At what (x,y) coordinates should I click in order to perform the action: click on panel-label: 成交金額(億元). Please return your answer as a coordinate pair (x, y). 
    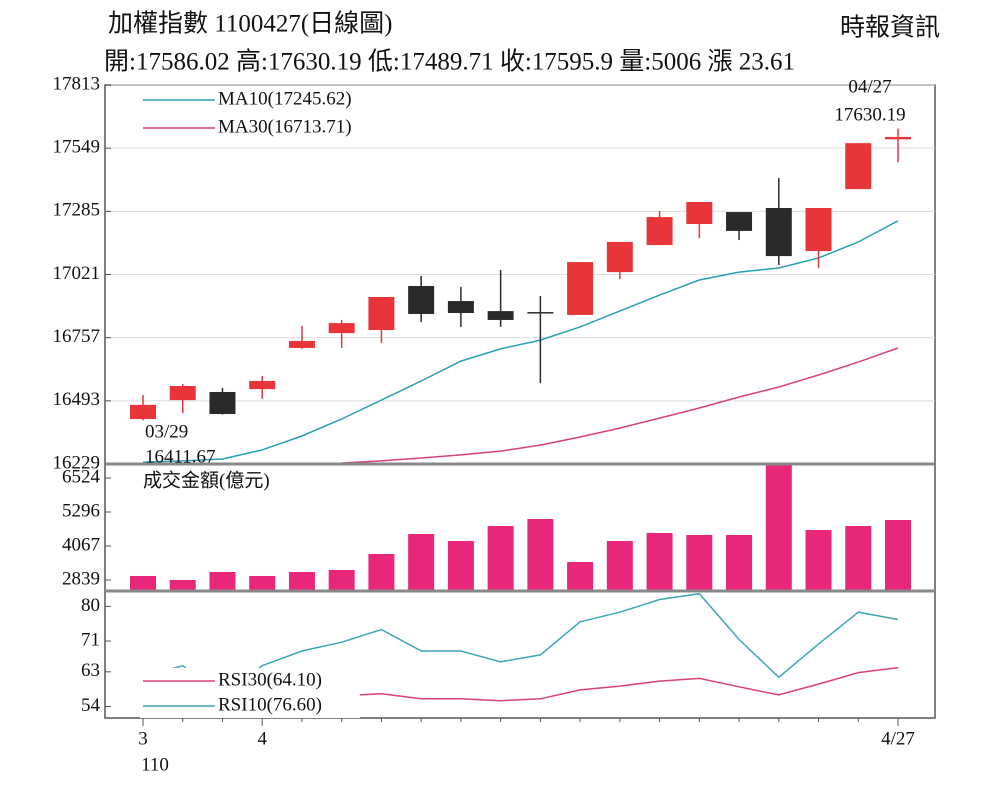
    Looking at the image, I should click on (206, 480).